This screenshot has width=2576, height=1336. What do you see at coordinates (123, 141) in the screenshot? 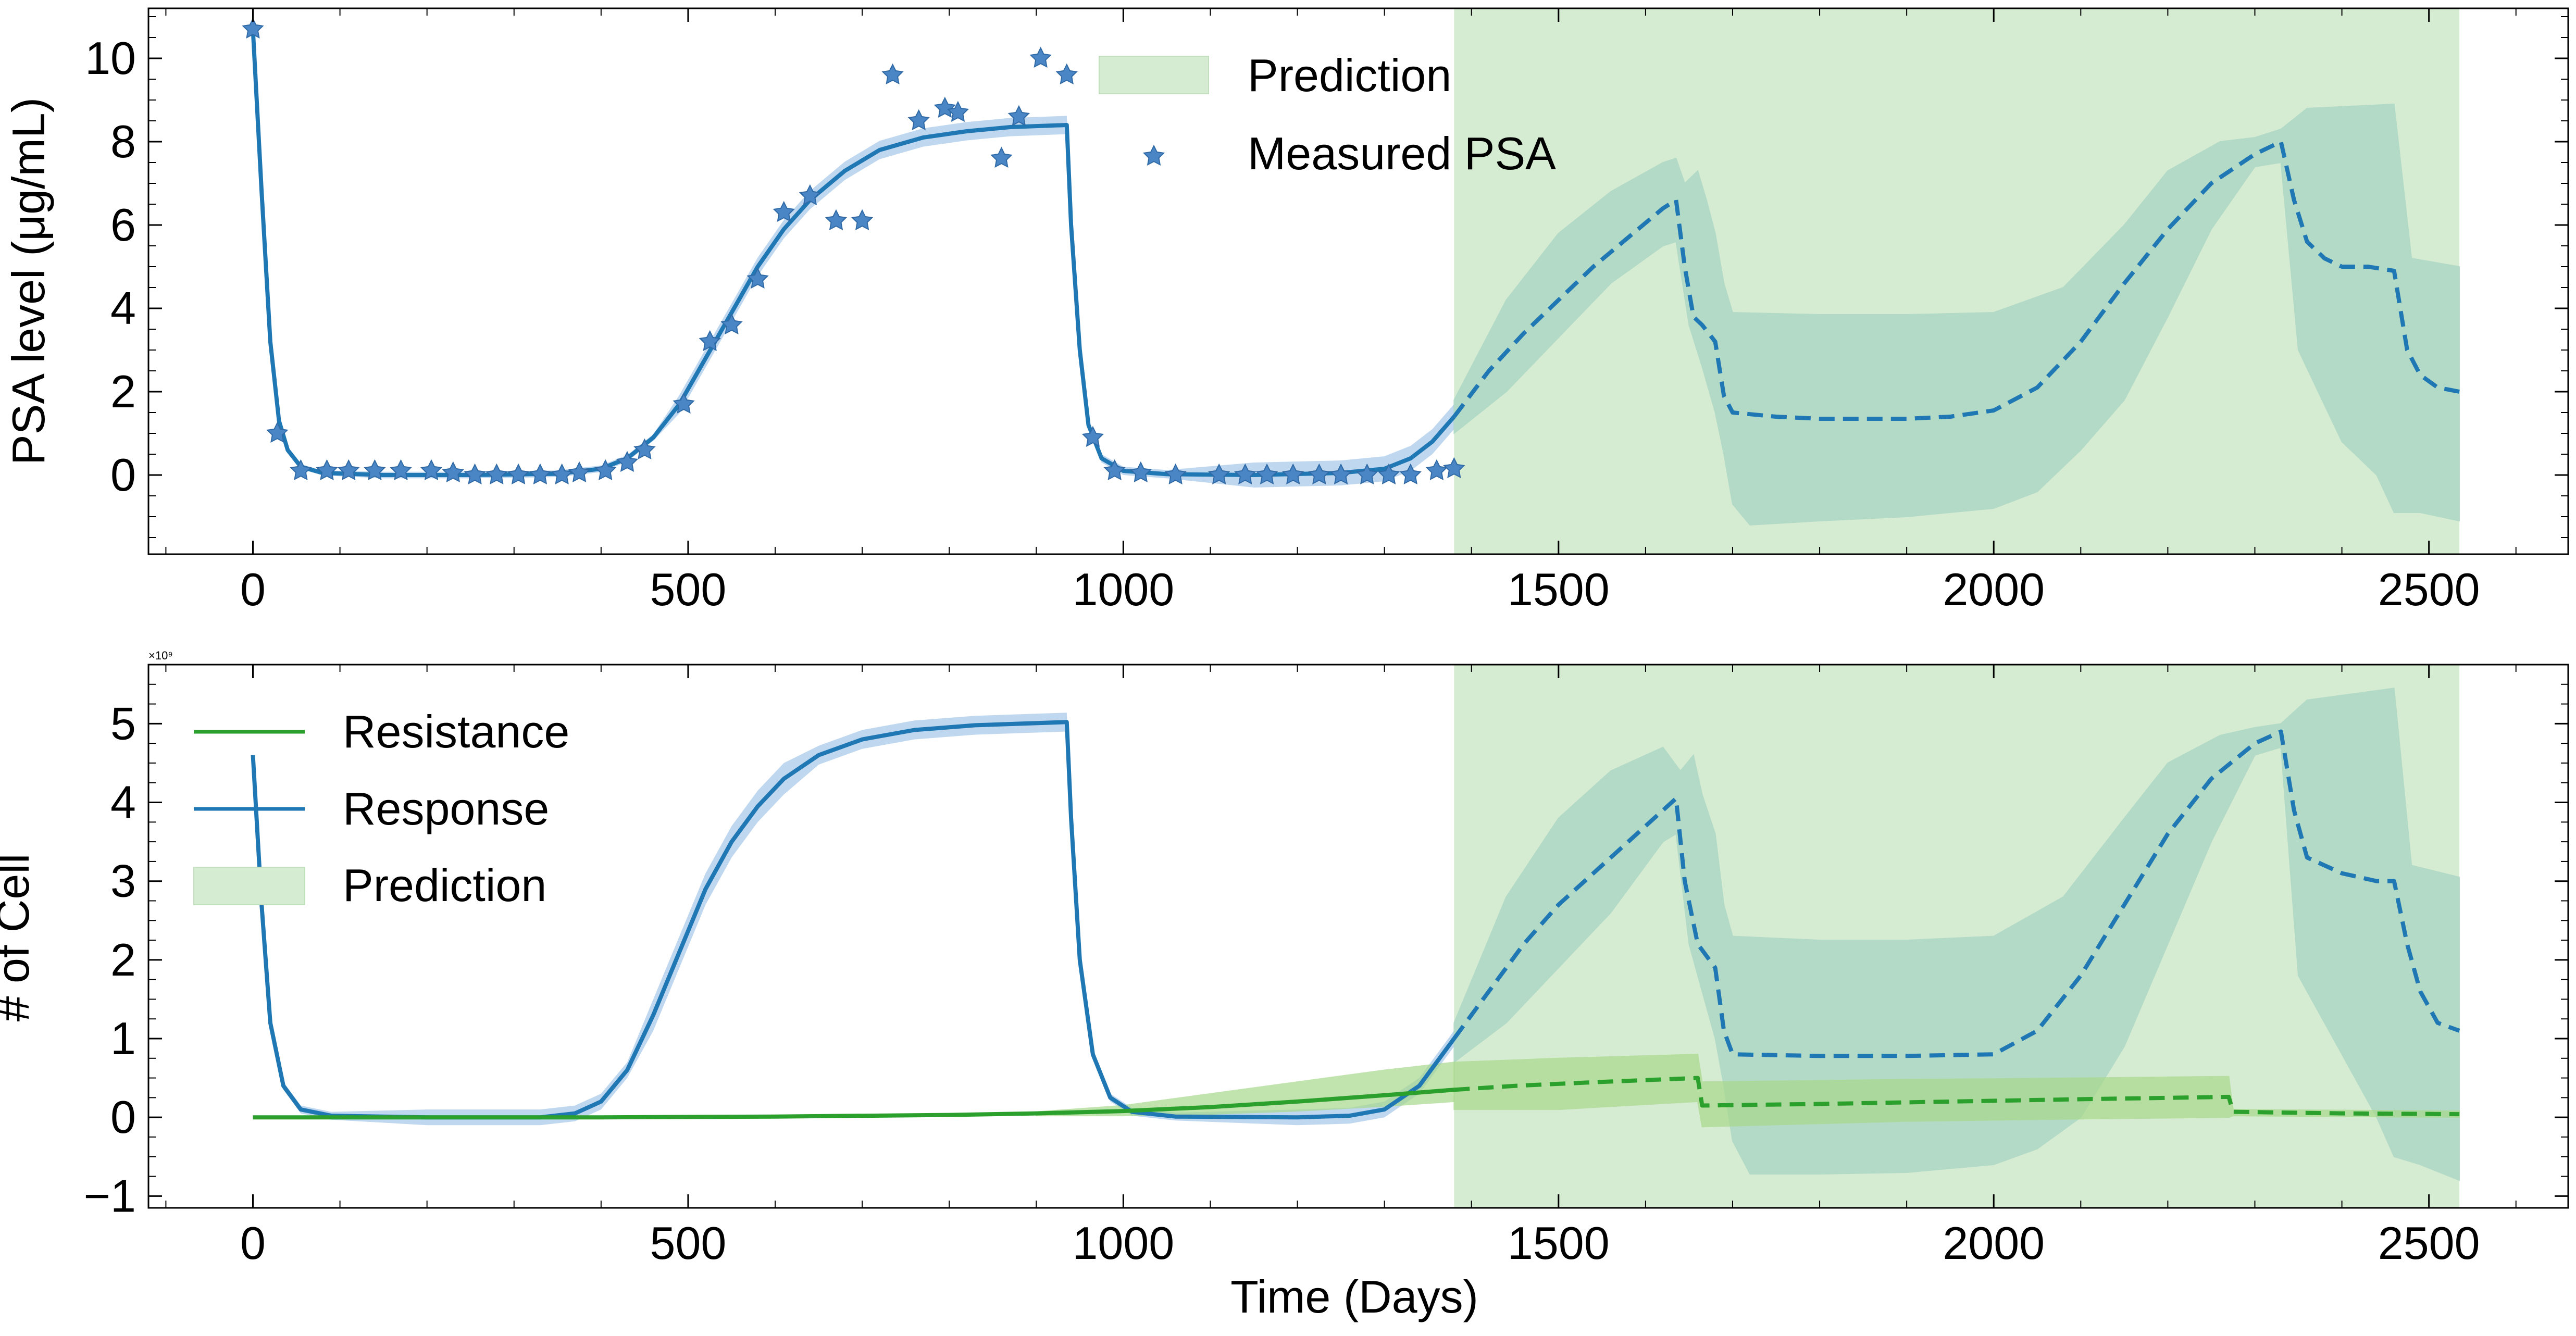
I see `psa-y-tick-label: 8` at bounding box center [123, 141].